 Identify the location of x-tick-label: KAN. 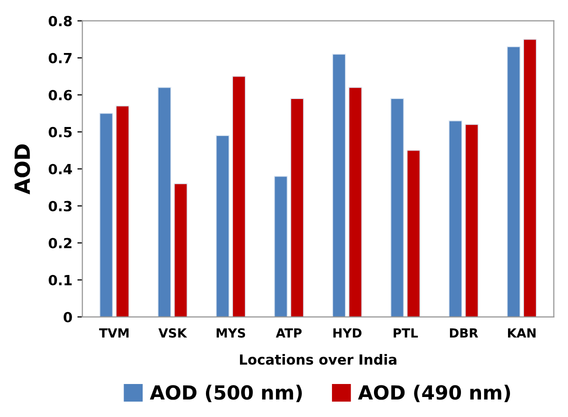
(522, 333).